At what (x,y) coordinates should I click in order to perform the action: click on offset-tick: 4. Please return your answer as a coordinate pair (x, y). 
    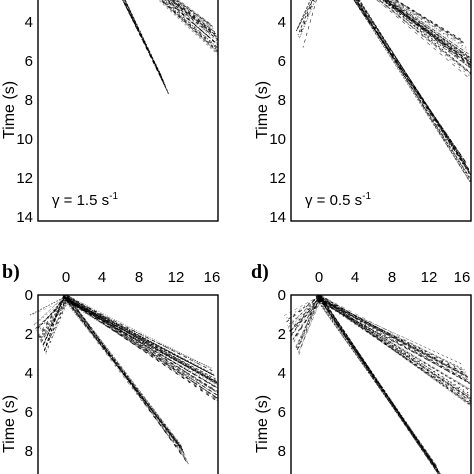
    Looking at the image, I should click on (355, 277).